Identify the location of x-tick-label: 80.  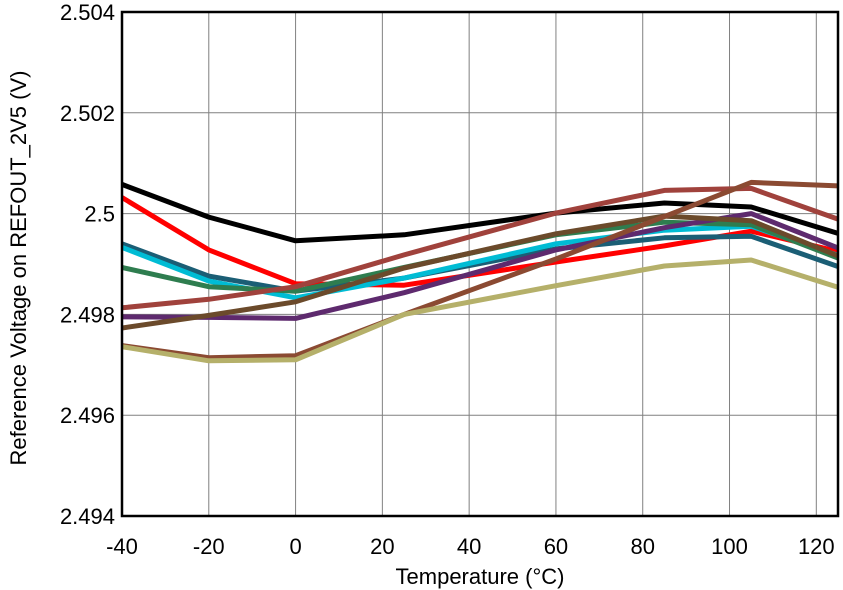
(642, 546).